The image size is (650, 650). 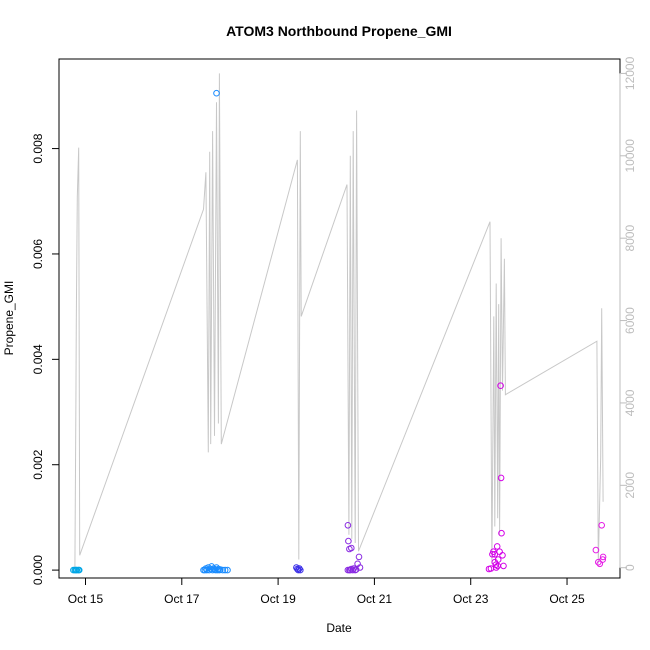 I want to click on x-tick-label: Oct 17, so click(x=182, y=599).